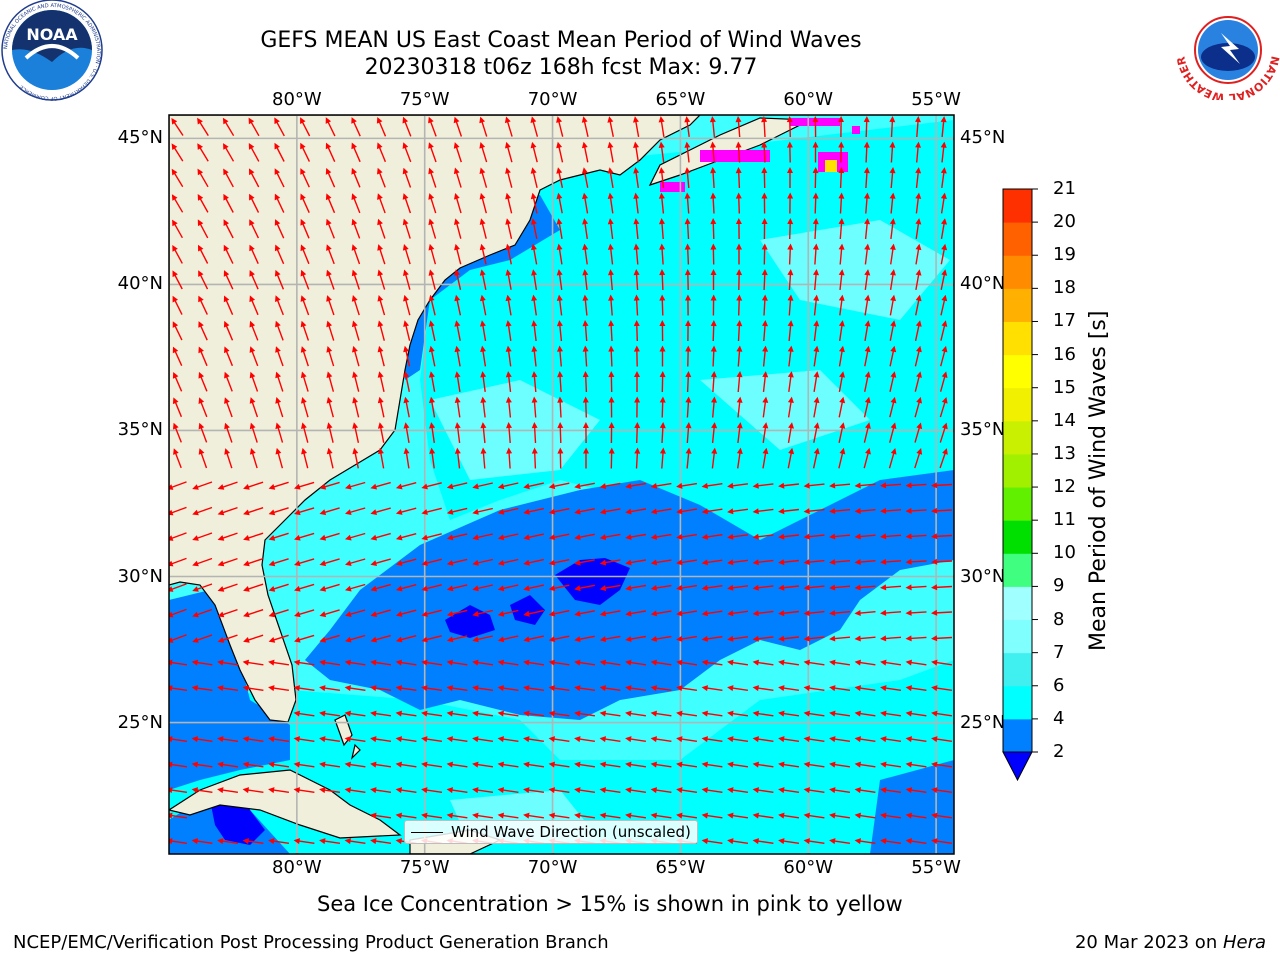 This screenshot has height=960, width=1280. I want to click on map-legend: Wind Wave Direction (unscaled), so click(551, 832).